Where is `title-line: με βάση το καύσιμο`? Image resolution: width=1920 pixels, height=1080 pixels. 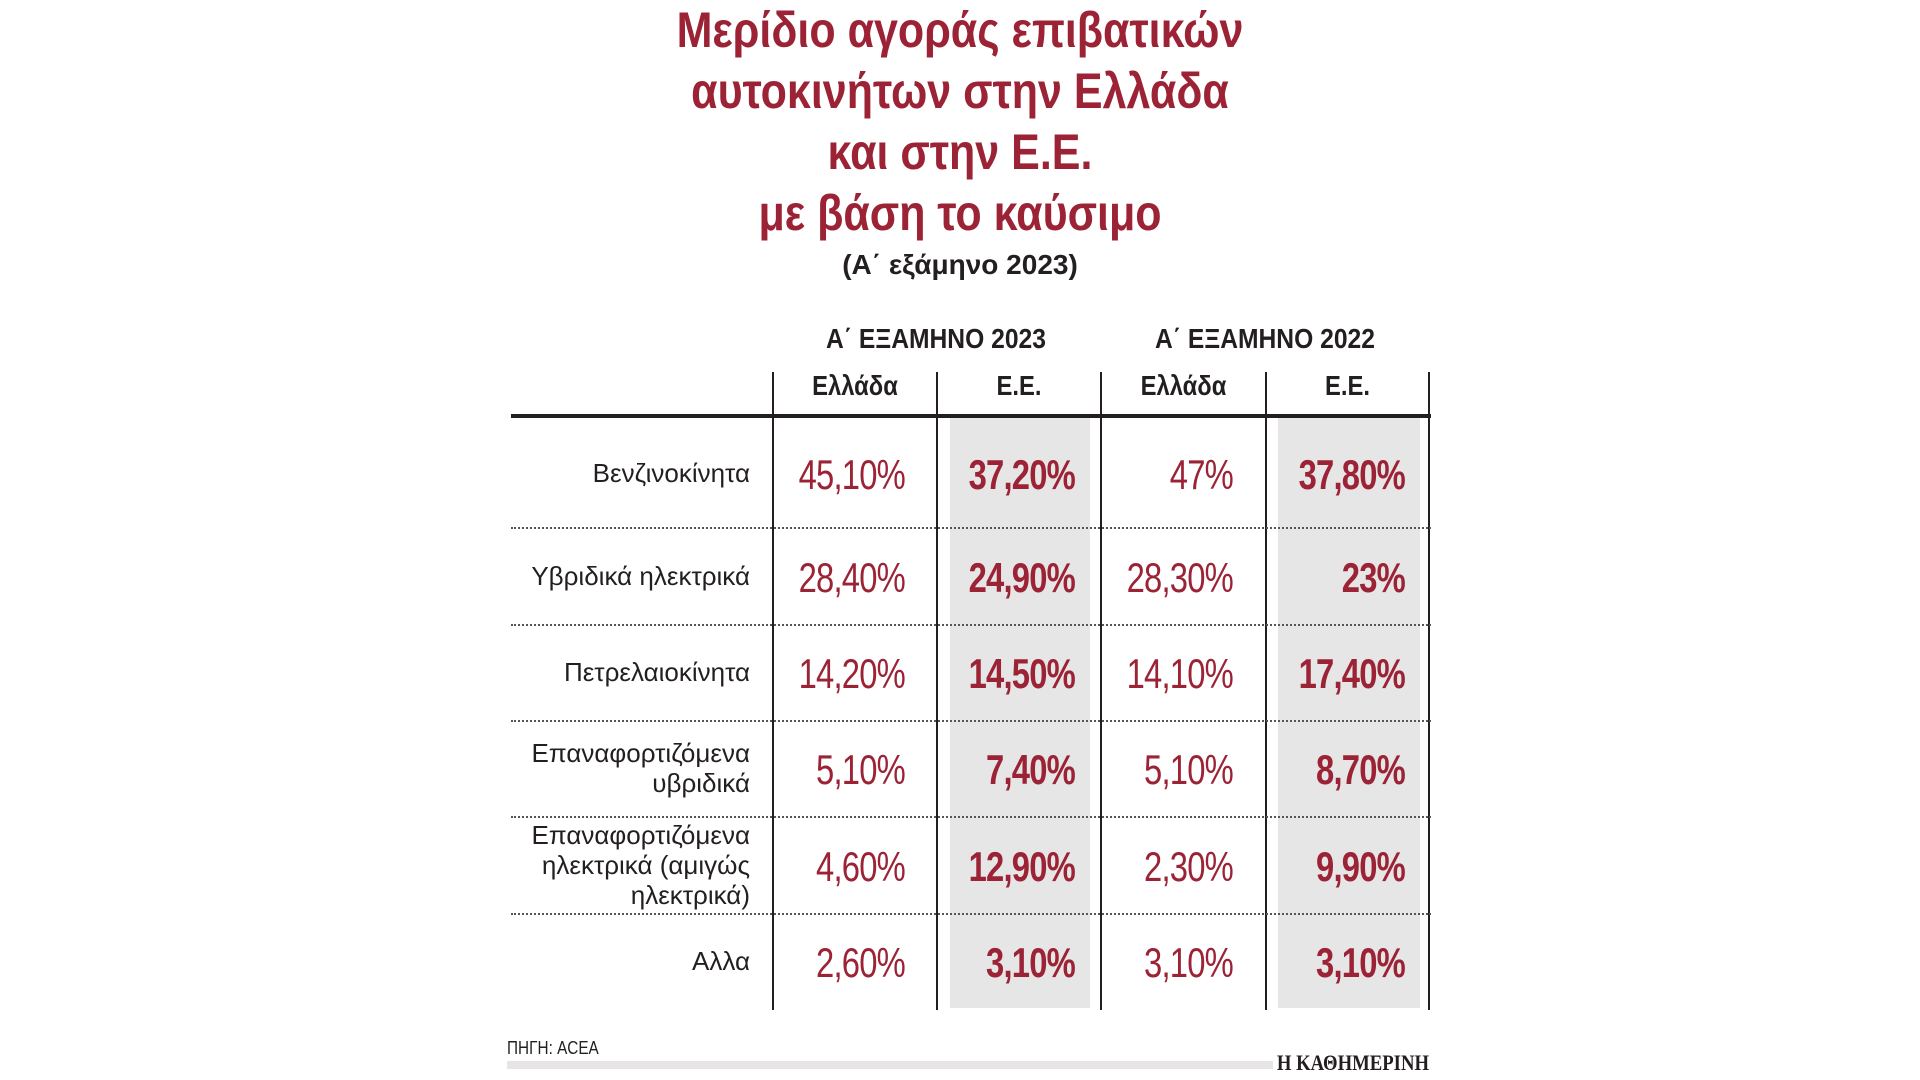 title-line: με βάση το καύσιμο is located at coordinates (960, 213).